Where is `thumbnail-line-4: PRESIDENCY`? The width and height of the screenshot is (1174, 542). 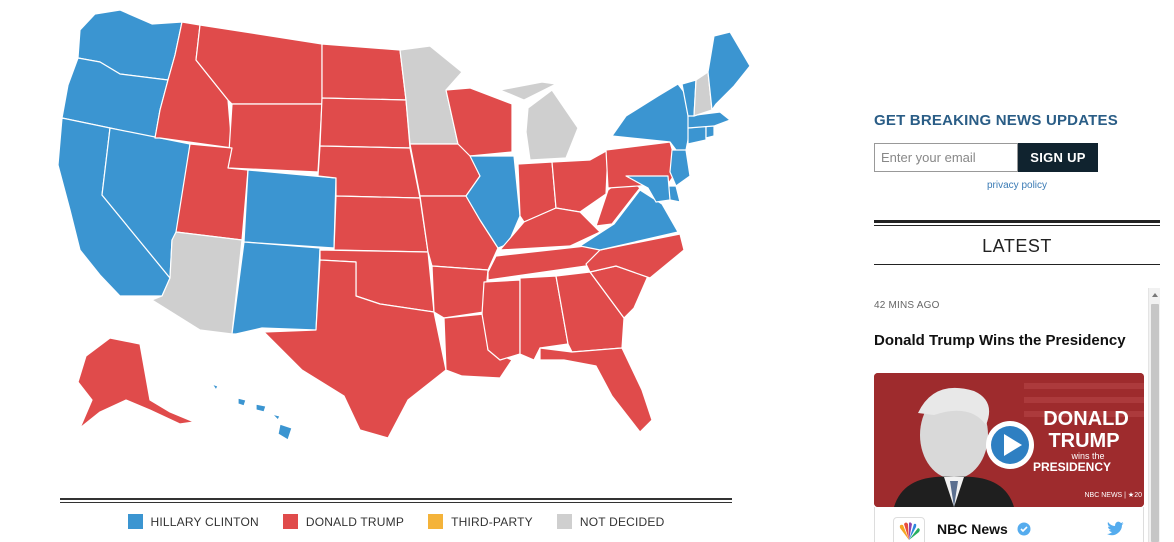
thumbnail-line-4: PRESIDENCY is located at coordinates (1072, 467).